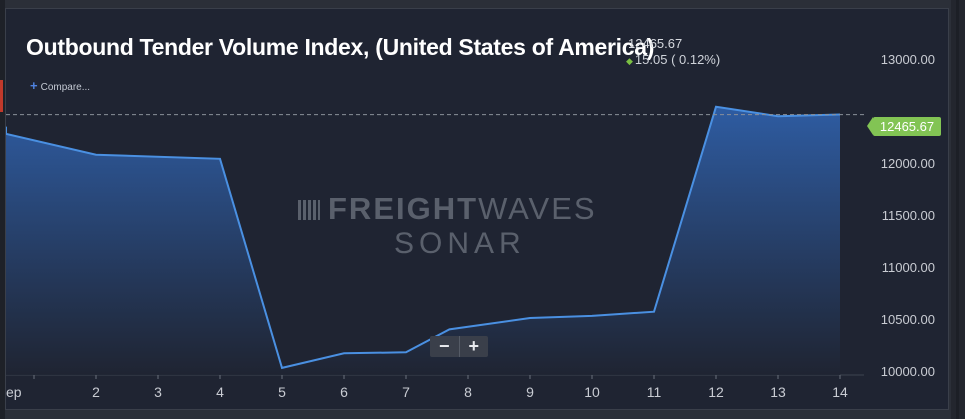 The width and height of the screenshot is (965, 419). I want to click on x-tick-label: 14, so click(840, 392).